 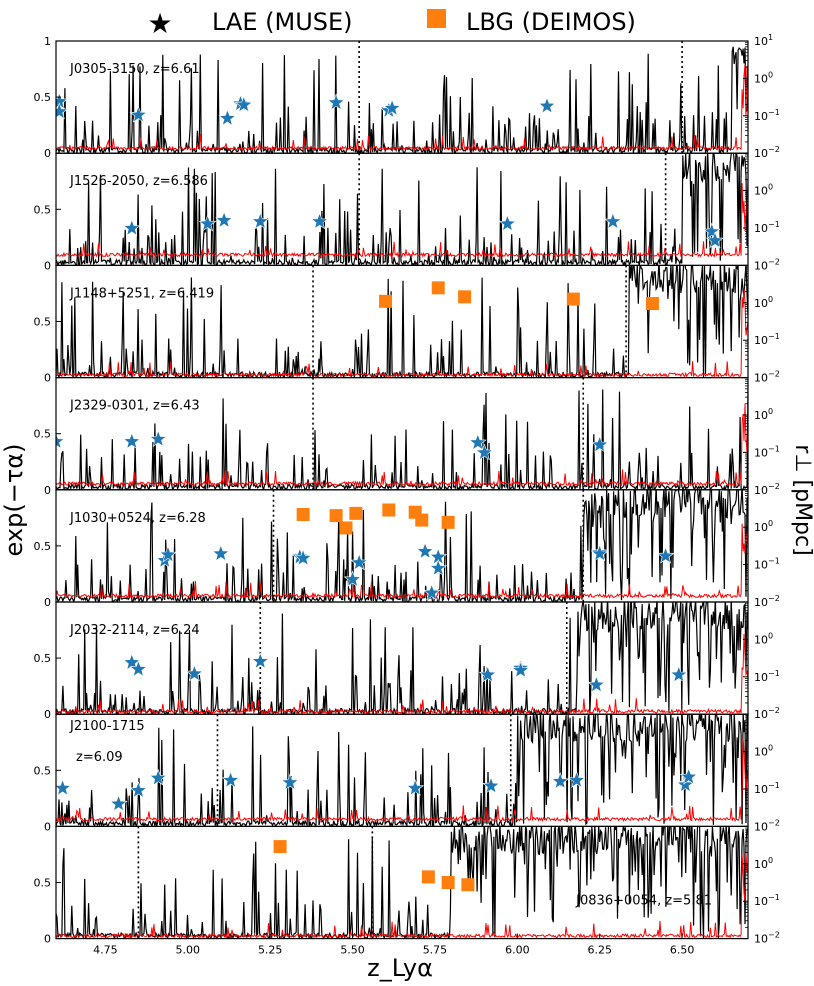 What do you see at coordinates (436, 18) in the screenshot?
I see `legend-square-marker` at bounding box center [436, 18].